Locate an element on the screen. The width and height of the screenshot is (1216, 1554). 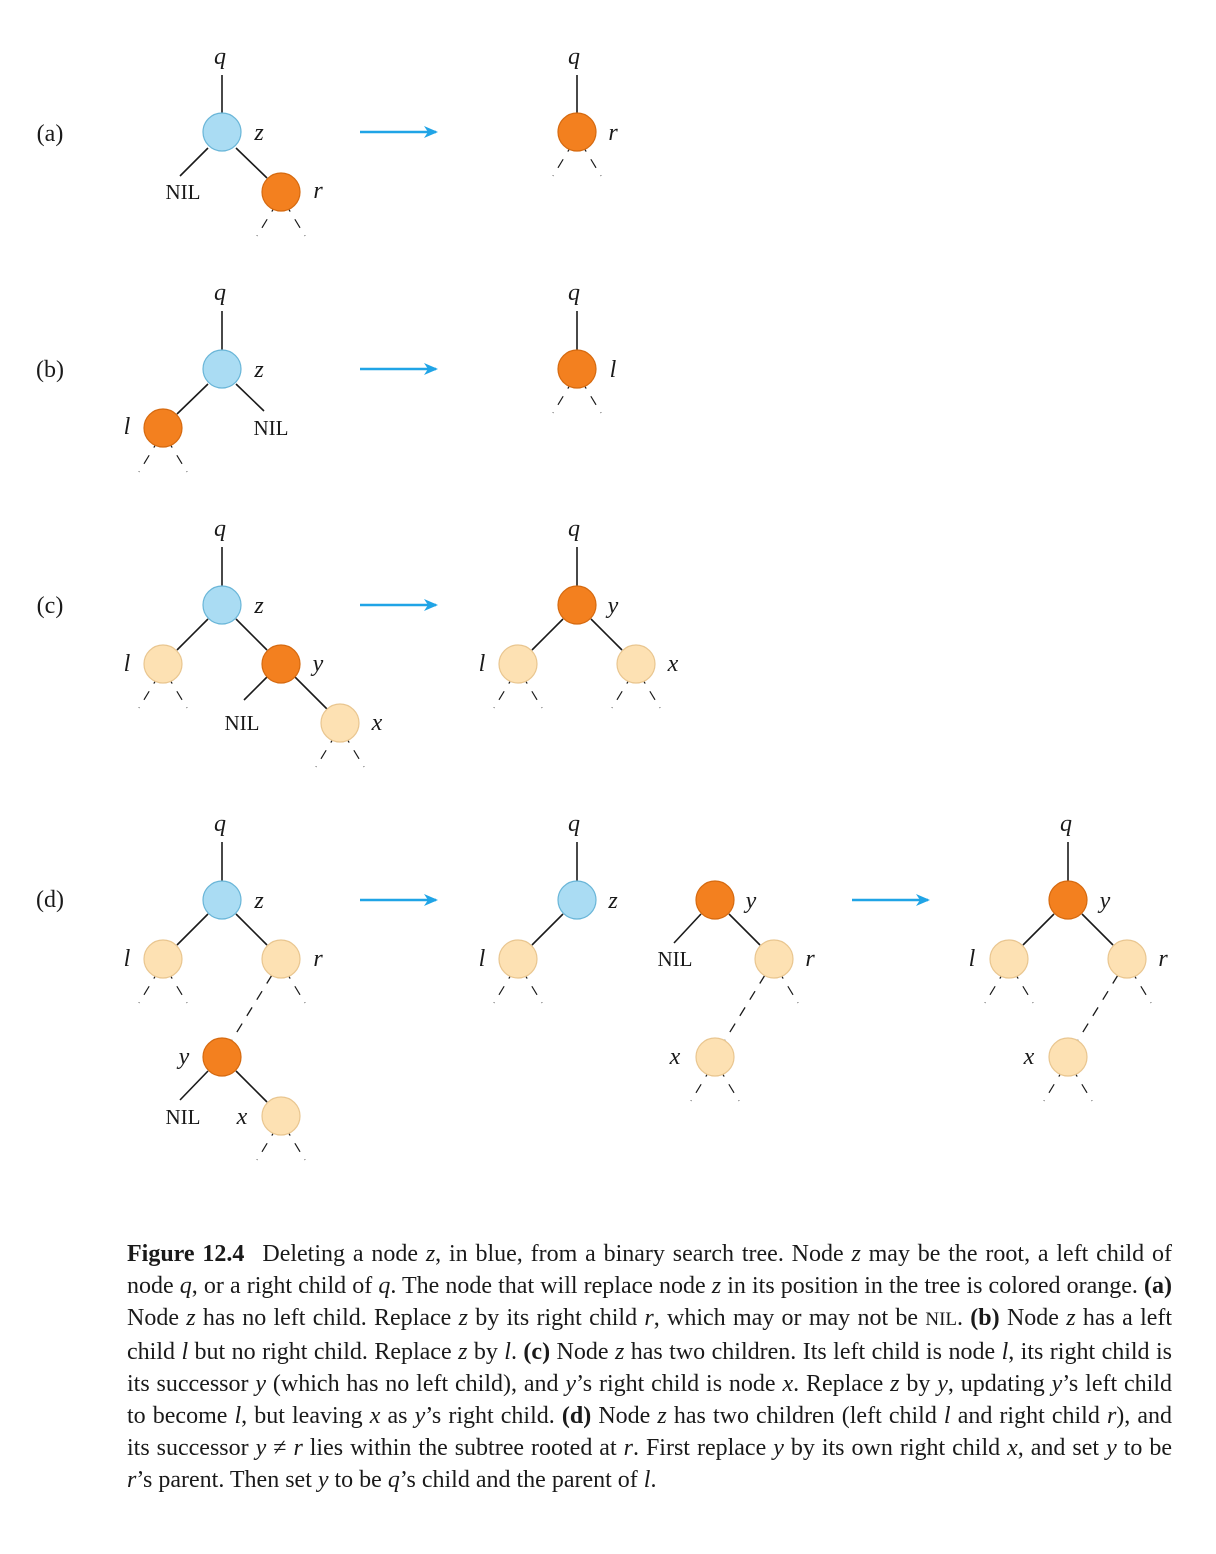
panel-label-a: (a) is located at coordinates (50, 134).